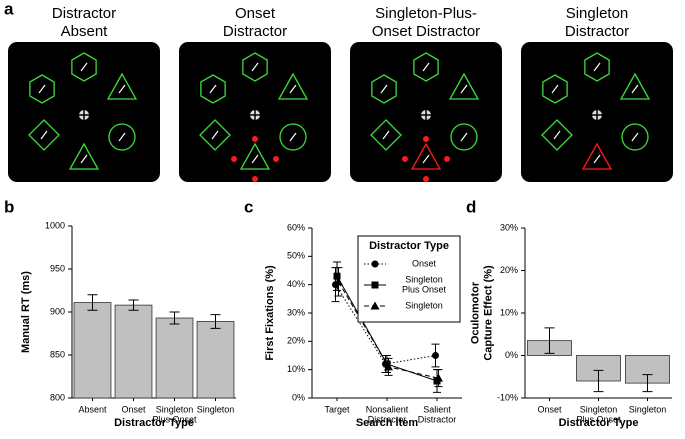  I want to click on stimulus-title: Onset Distractor, so click(426, 31).